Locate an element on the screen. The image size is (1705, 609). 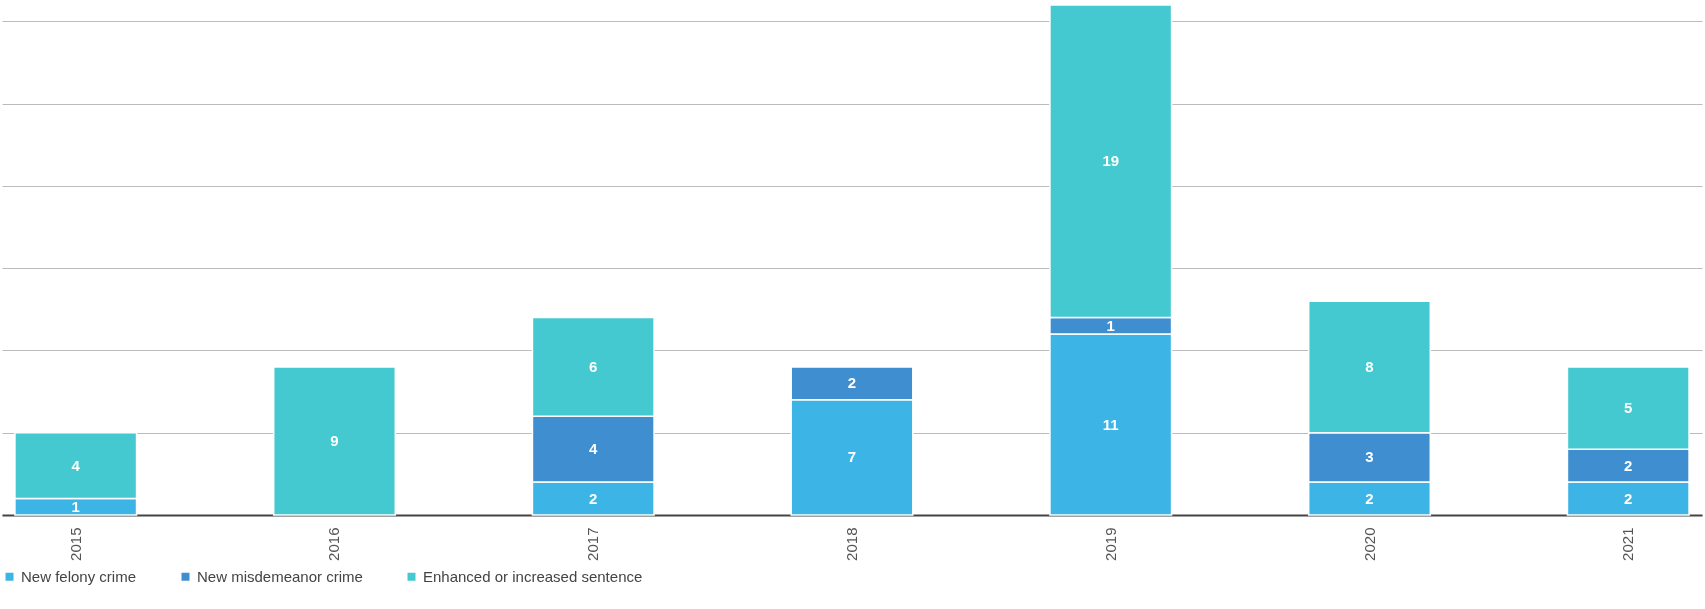
data-label: 7 is located at coordinates (852, 457).